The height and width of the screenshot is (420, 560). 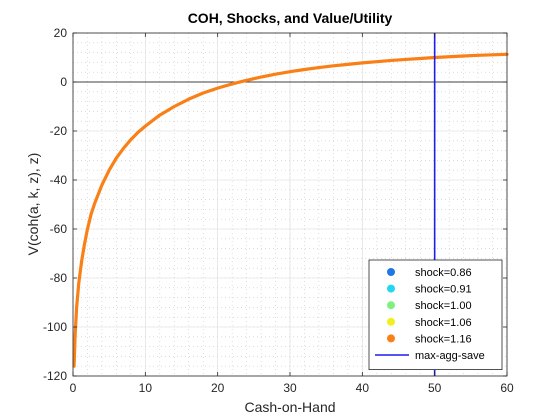 I want to click on legend-marker-shock=1.06, so click(x=391, y=321).